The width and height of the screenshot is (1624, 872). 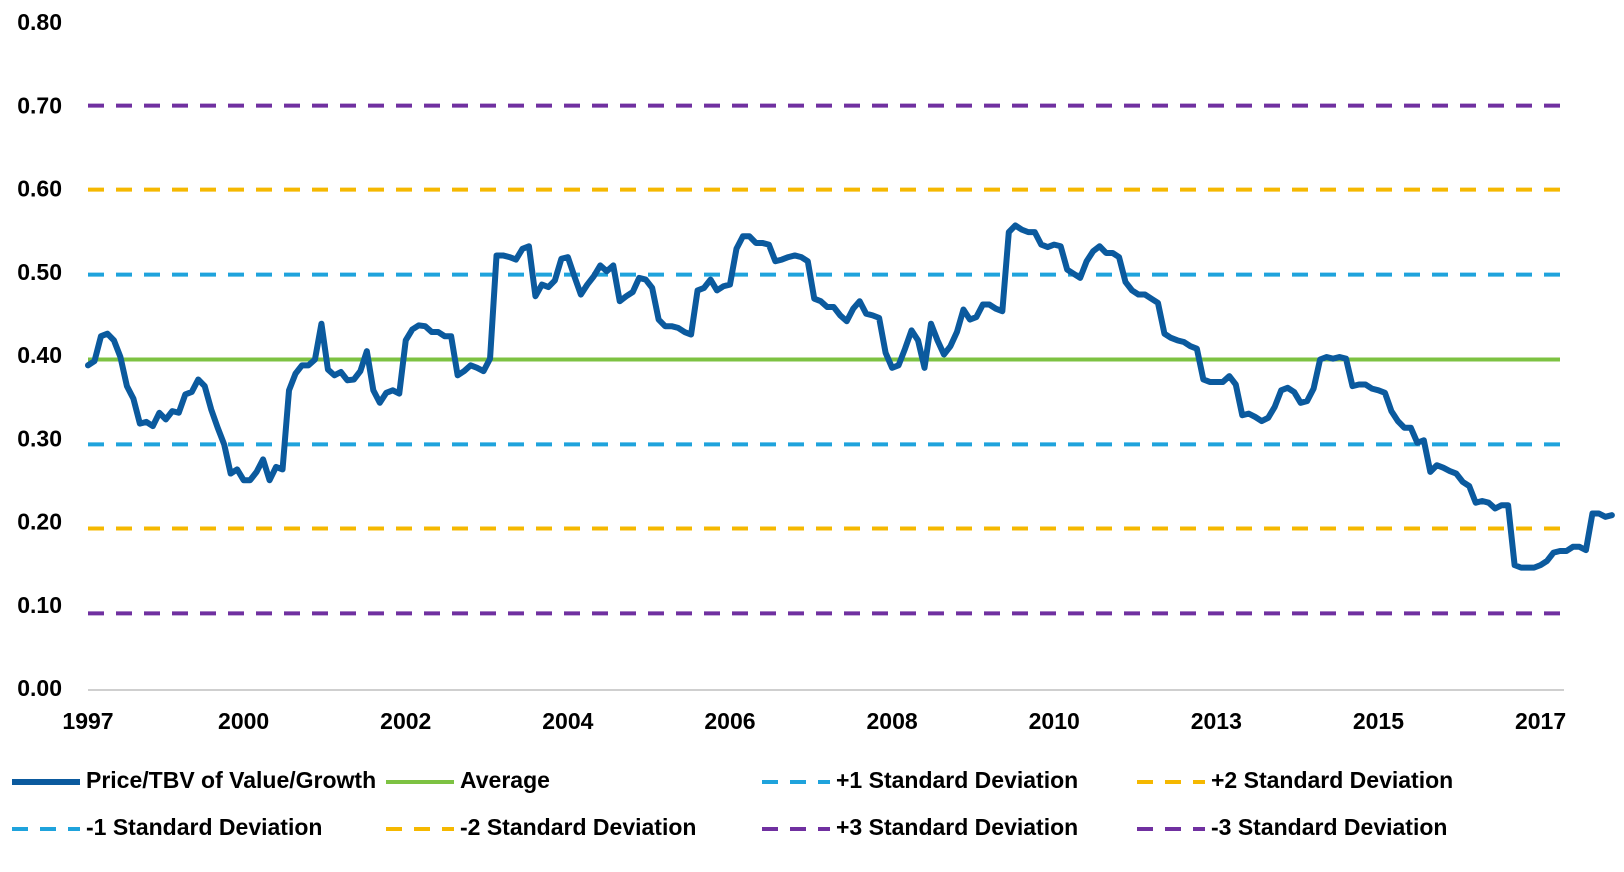 I want to click on x-tick-label: 2006, so click(x=729, y=721).